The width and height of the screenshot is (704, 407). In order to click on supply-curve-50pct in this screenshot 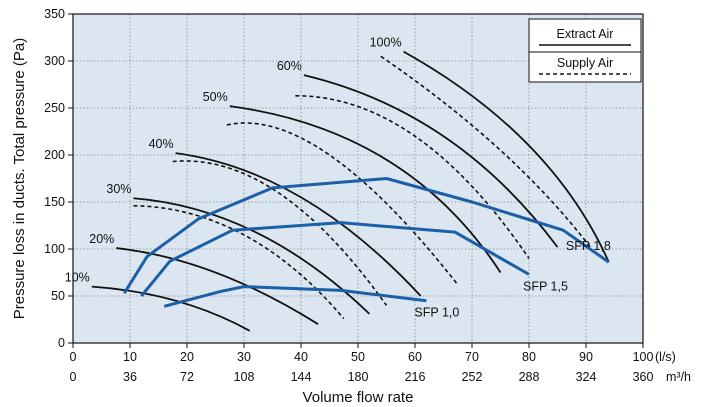, I will do `click(342, 204)`.